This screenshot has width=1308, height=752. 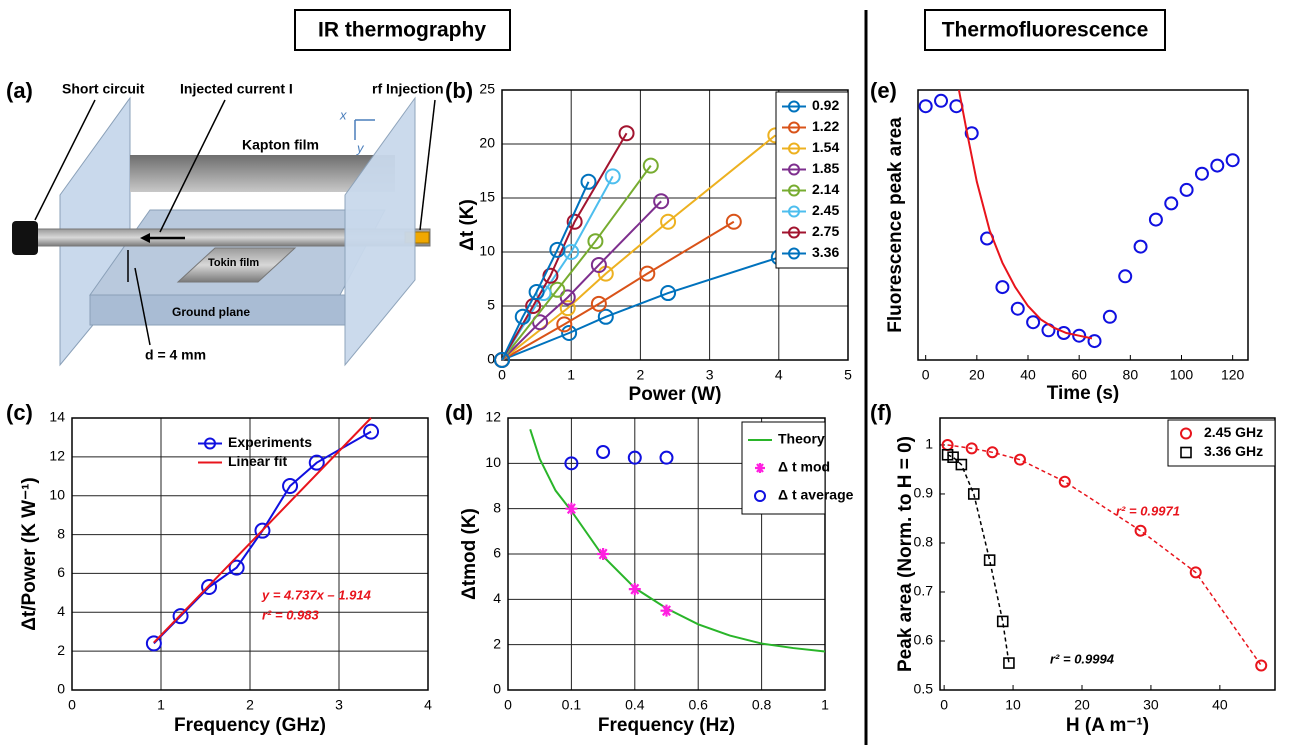 I want to click on y-axis-label: Peak area (Norm. to H = 0), so click(x=905, y=554).